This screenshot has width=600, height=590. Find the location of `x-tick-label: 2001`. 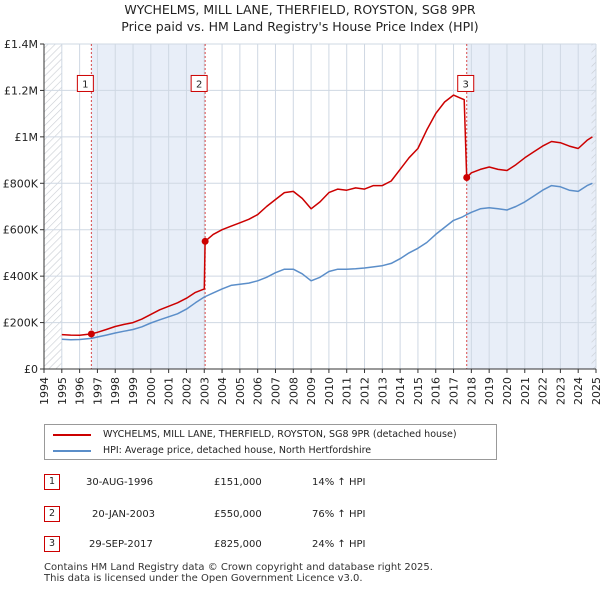

x-tick-label: 2001 is located at coordinates (169, 391).